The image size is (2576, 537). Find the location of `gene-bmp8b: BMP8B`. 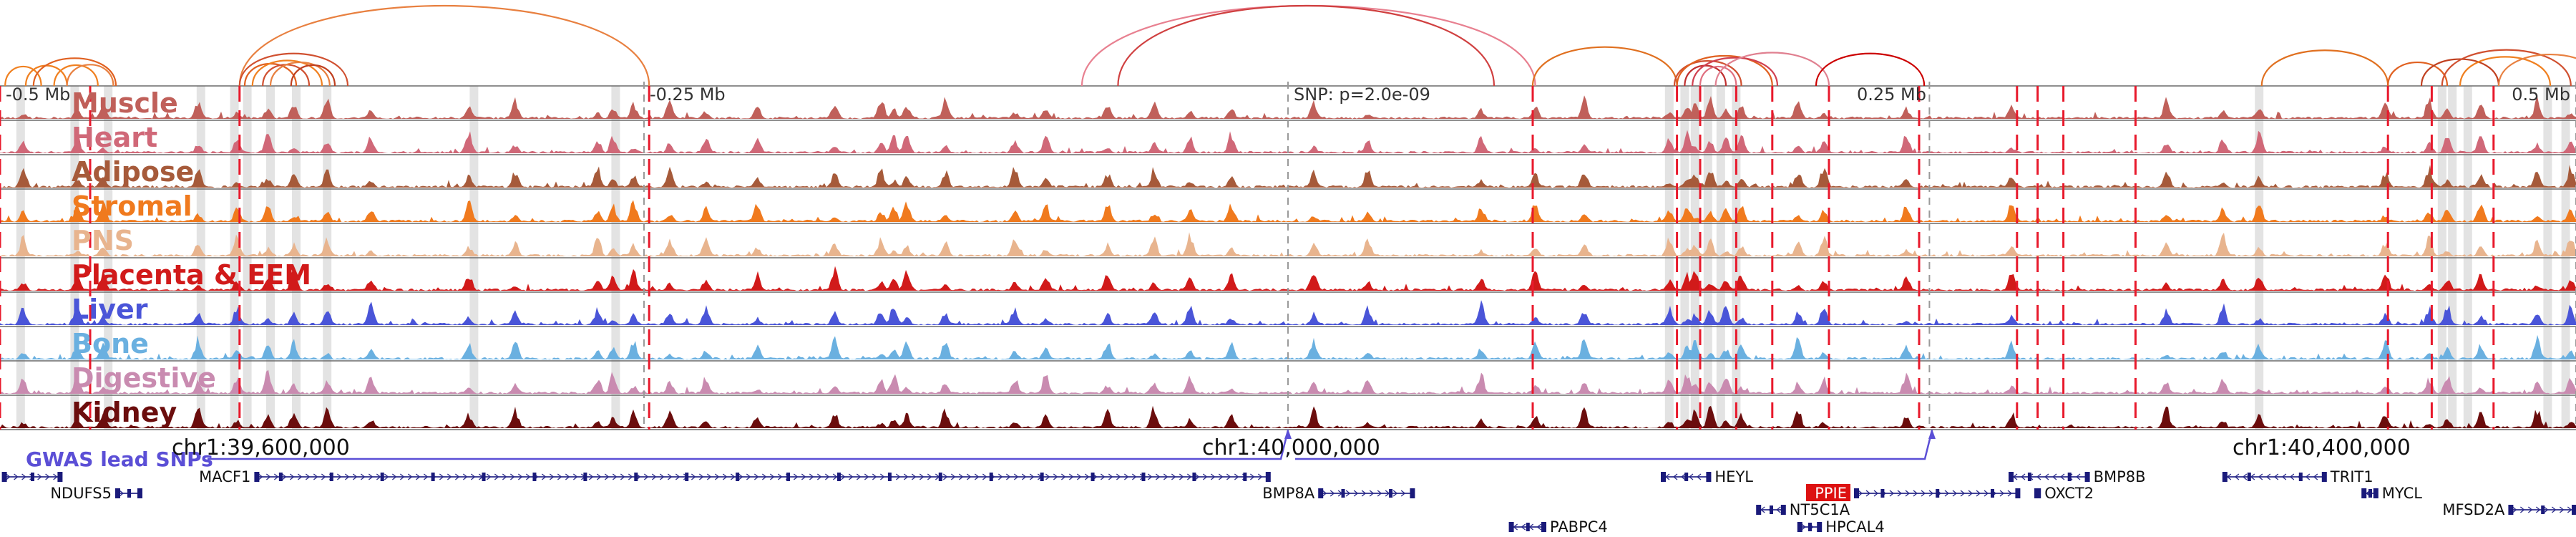

gene-bmp8b: BMP8B is located at coordinates (2077, 476).